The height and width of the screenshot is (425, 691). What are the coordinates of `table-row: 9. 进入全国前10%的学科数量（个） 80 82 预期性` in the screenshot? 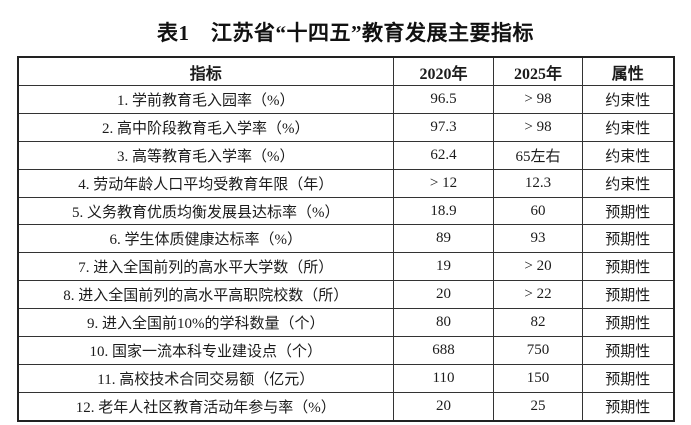 It's located at (345, 323).